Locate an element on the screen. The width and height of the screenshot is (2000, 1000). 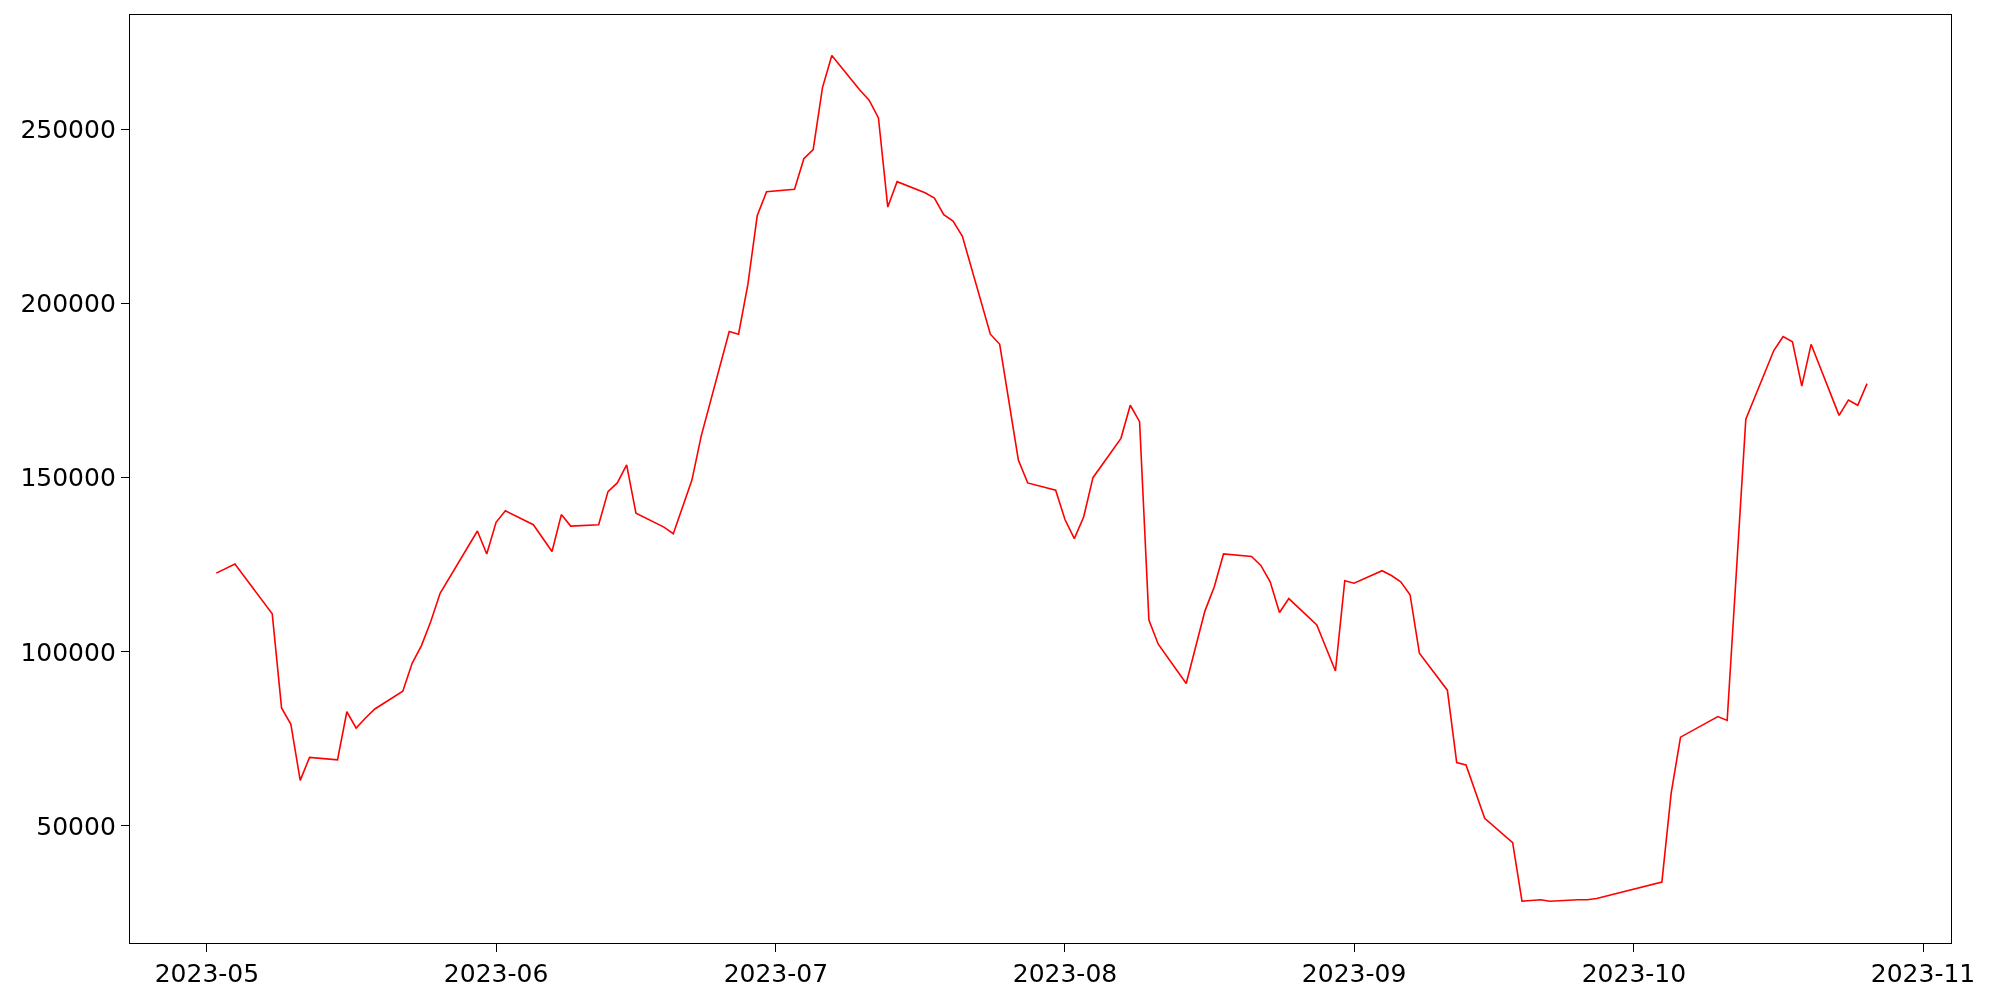
y-tick-label: 250000 is located at coordinates (68, 130).